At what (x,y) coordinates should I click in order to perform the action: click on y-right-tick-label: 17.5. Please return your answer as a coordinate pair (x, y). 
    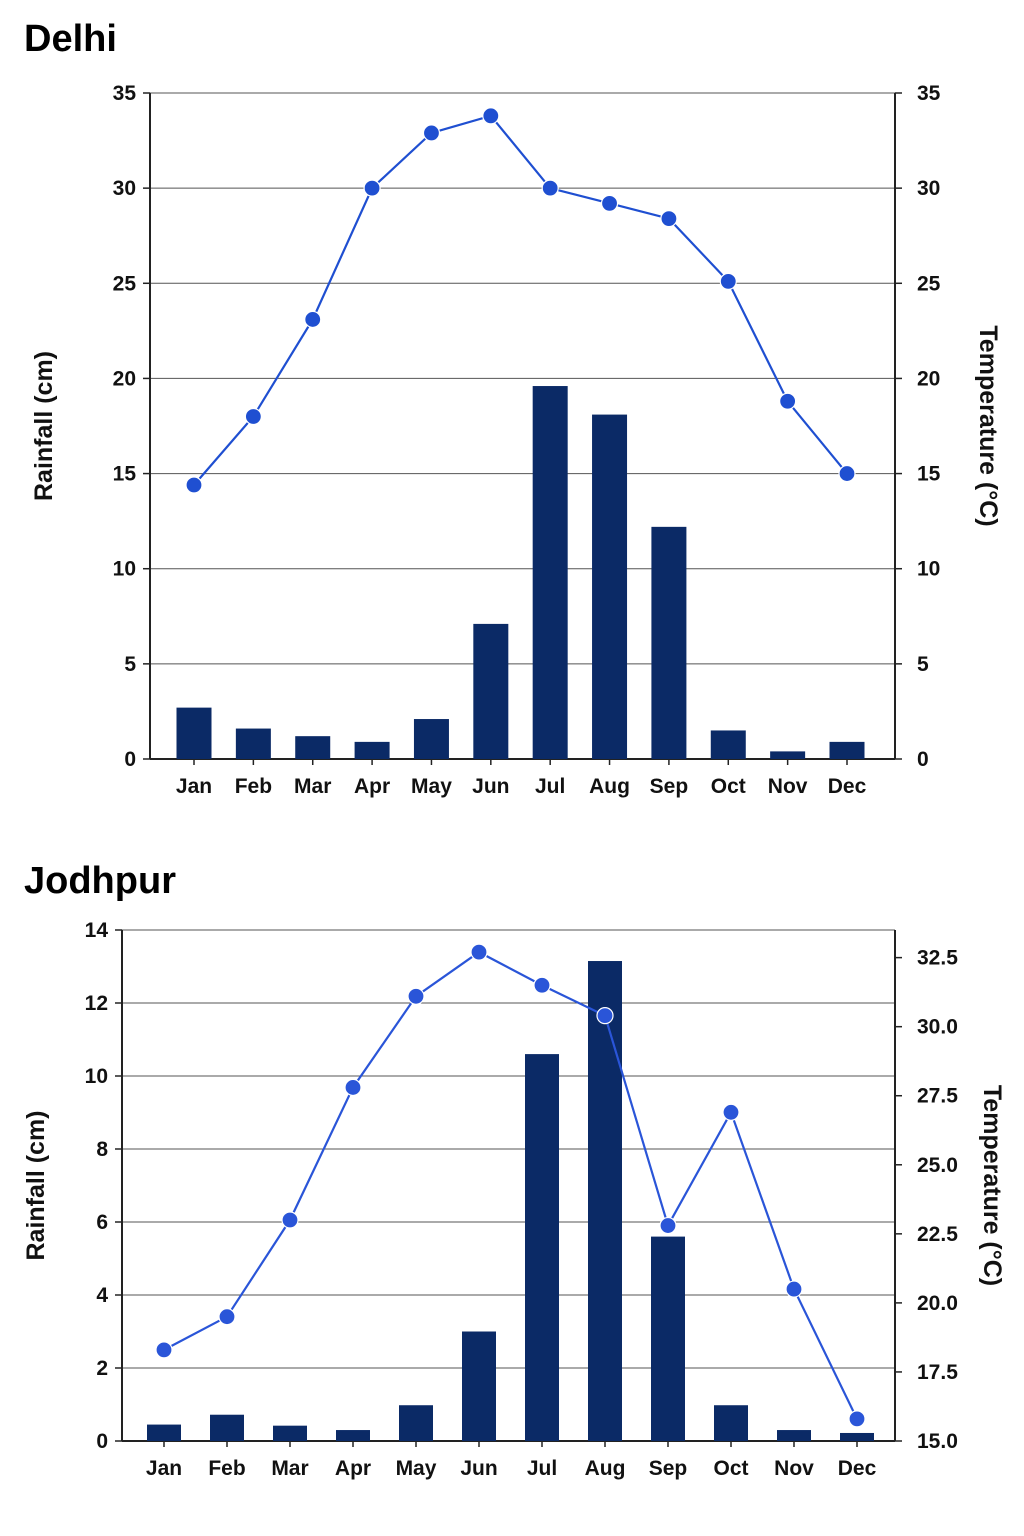
    Looking at the image, I should click on (937, 1372).